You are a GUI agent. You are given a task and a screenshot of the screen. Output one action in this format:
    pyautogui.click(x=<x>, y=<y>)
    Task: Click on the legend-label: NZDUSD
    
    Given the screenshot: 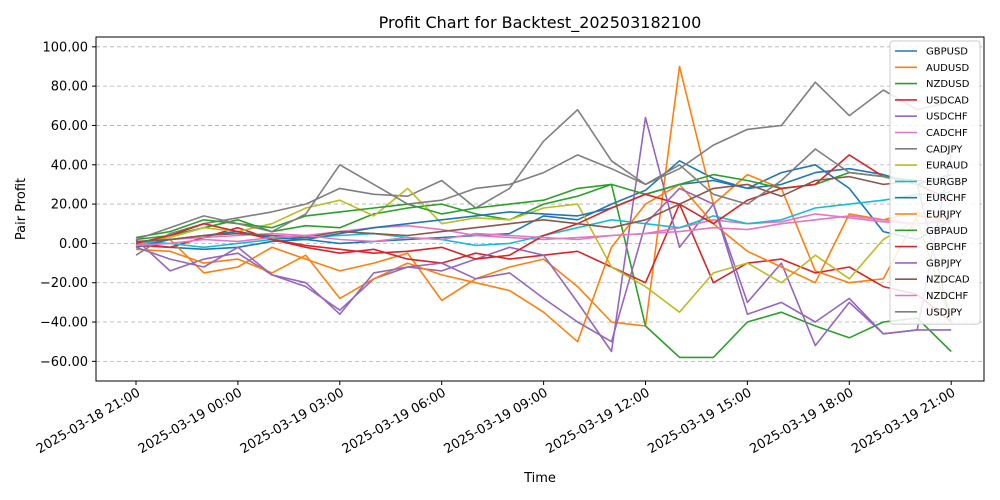 What is the action you would take?
    pyautogui.click(x=948, y=84)
    